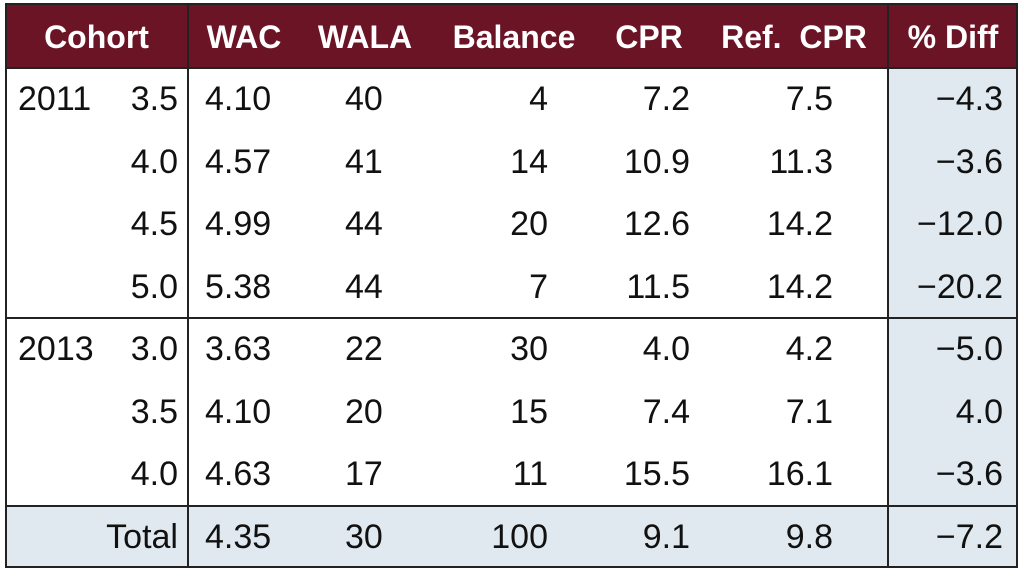 The image size is (1024, 576). What do you see at coordinates (142, 536) in the screenshot?
I see `total-label: Total` at bounding box center [142, 536].